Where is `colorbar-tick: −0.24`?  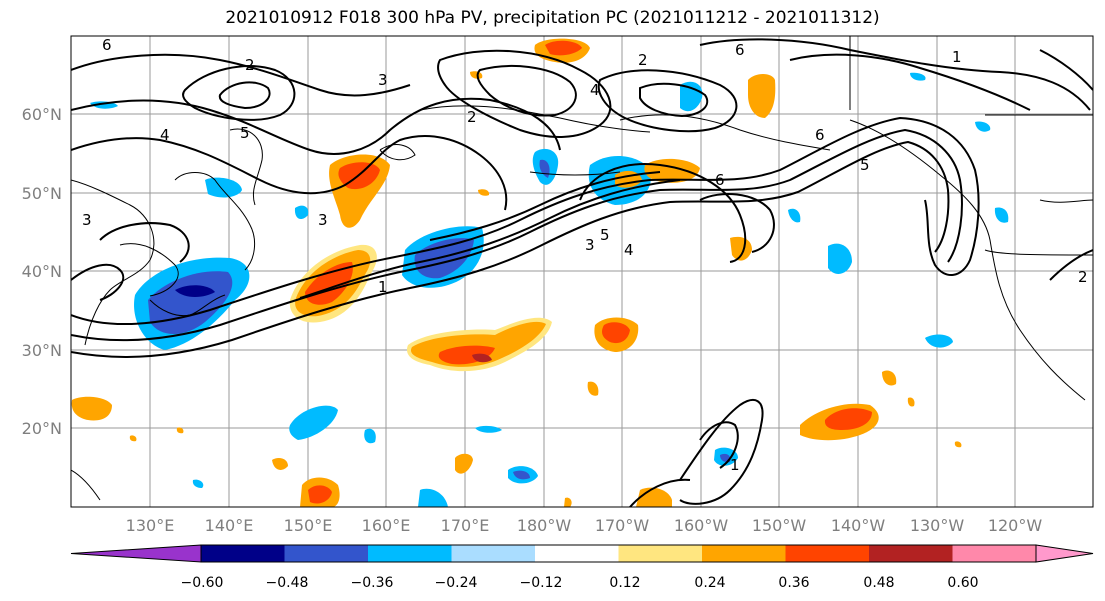
colorbar-tick: −0.24 is located at coordinates (456, 583).